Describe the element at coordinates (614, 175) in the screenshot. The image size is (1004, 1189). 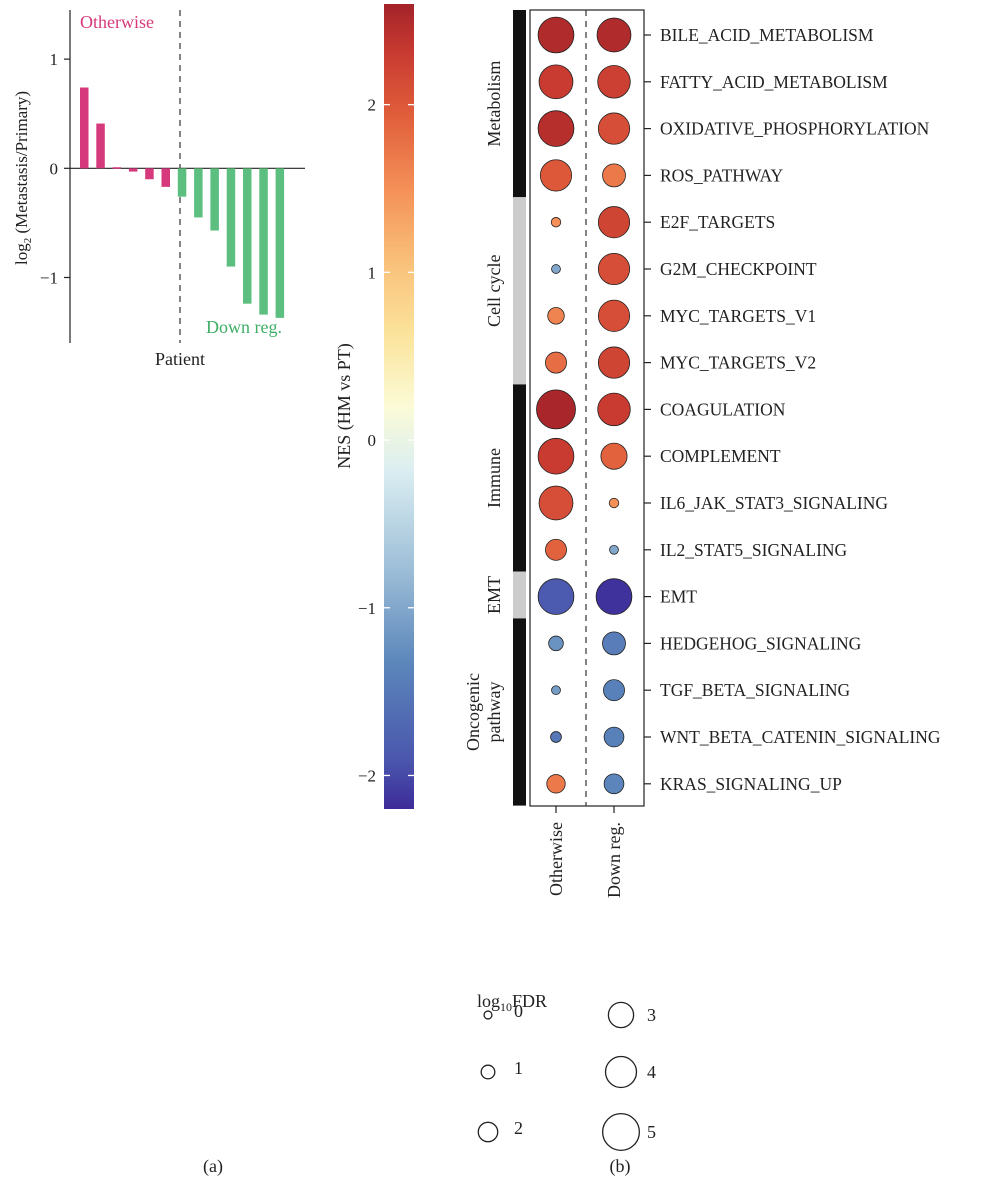
I see `dot-ros-pathway-down-reg` at that location.